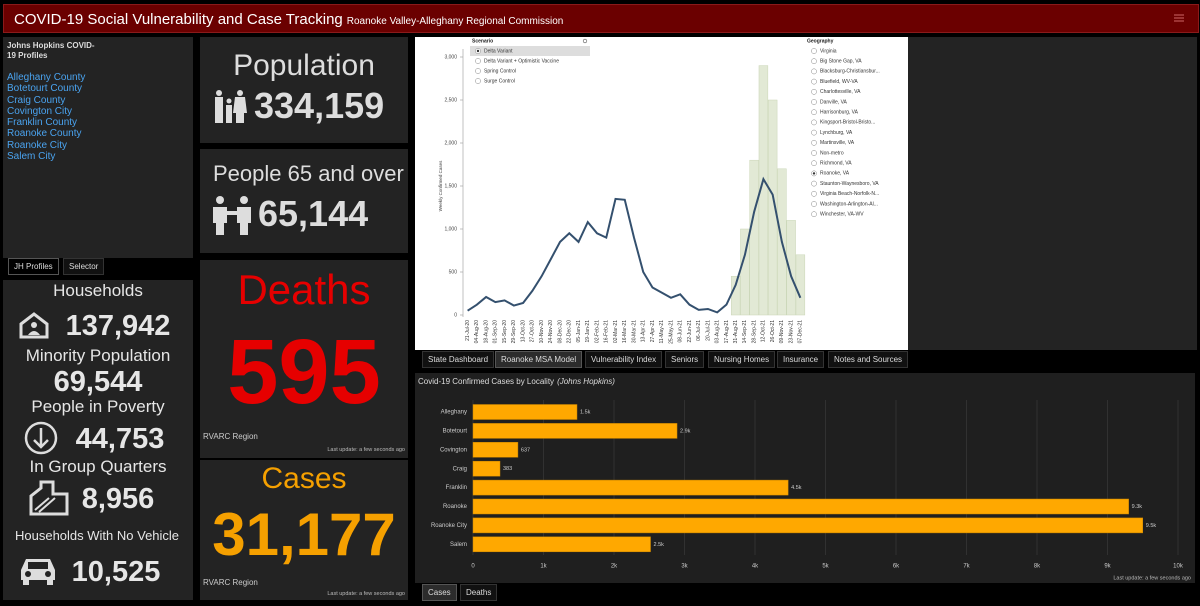 This screenshot has width=1200, height=606. I want to click on geography-option: Virginia, so click(828, 51).